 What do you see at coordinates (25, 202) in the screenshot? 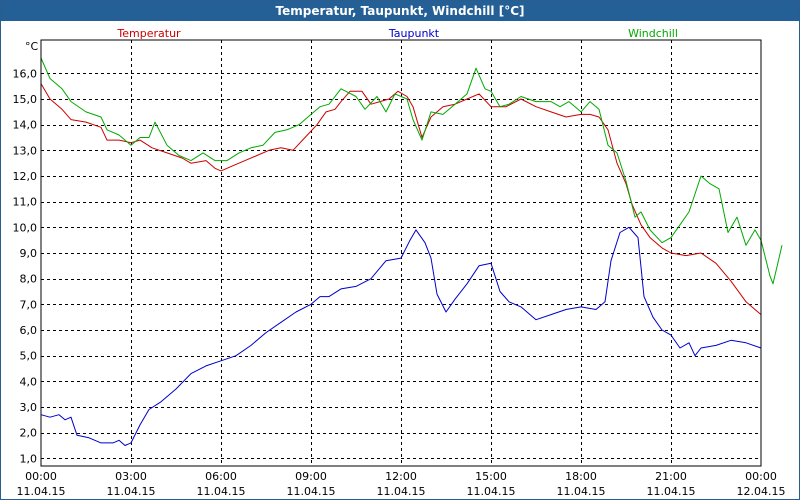
I see `y-tick-label: 11,0` at bounding box center [25, 202].